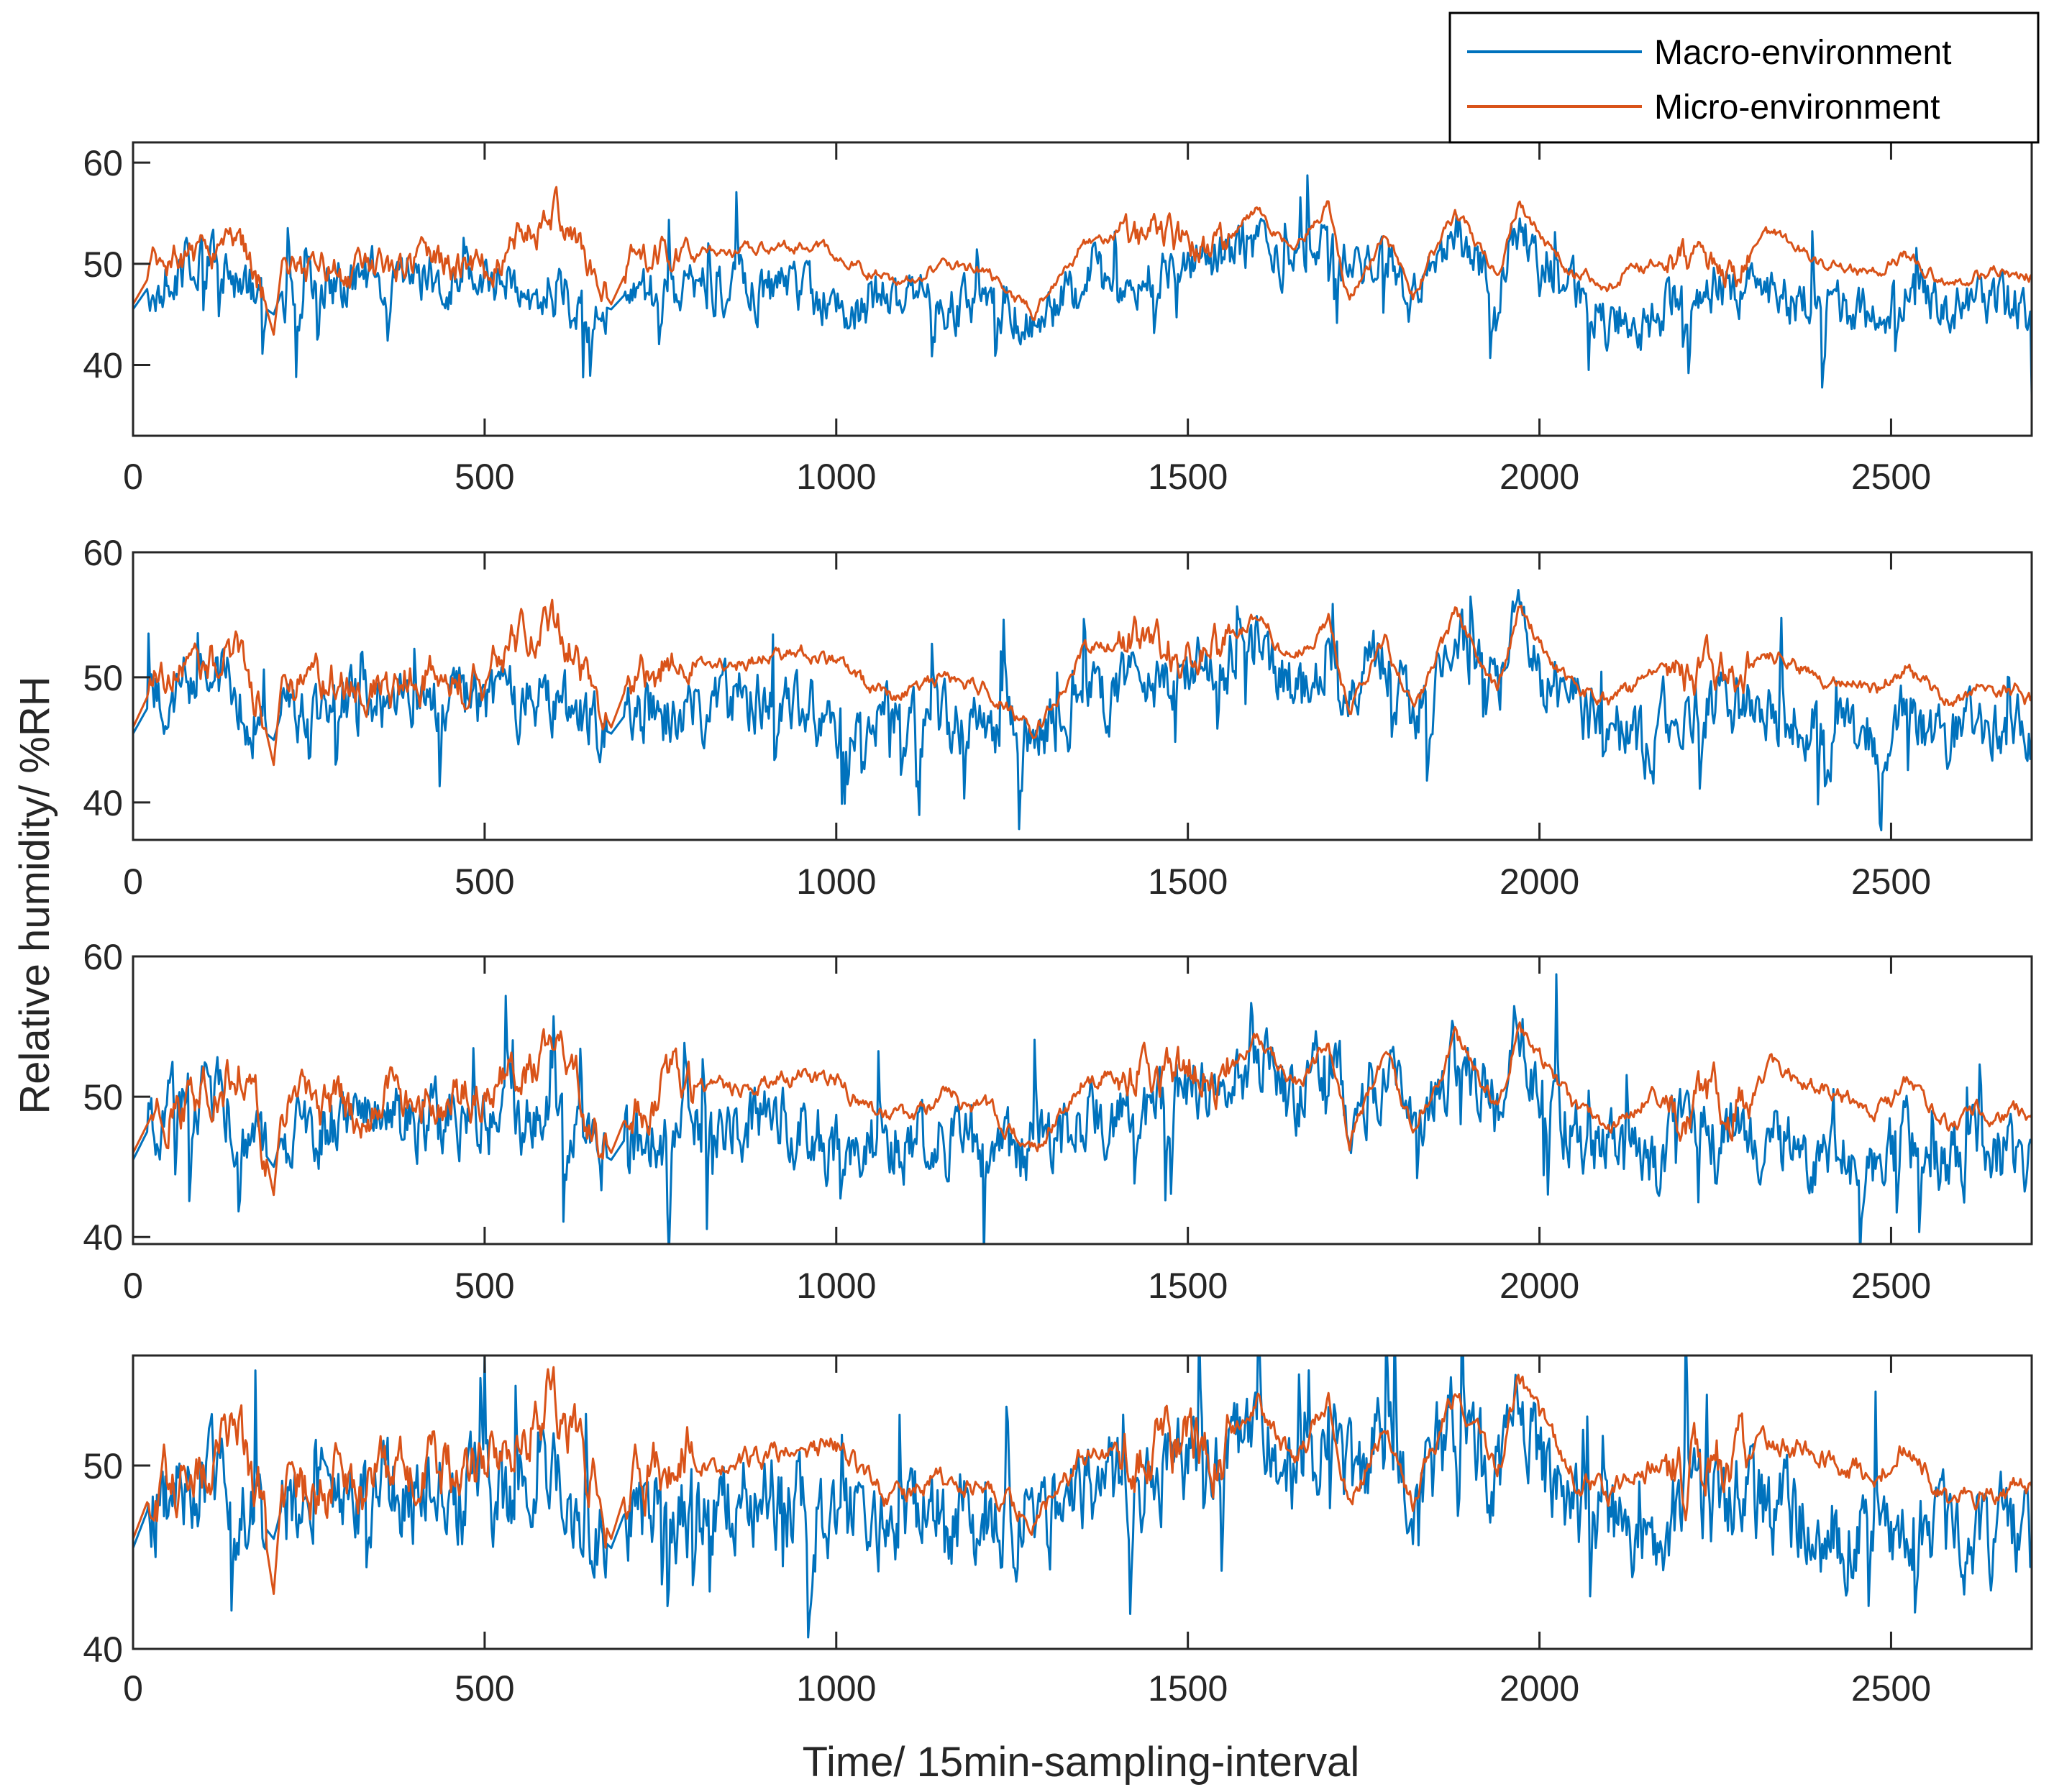 This screenshot has height=1792, width=2054. What do you see at coordinates (103, 553) in the screenshot?
I see `subplot-2-ytick-label: 60` at bounding box center [103, 553].